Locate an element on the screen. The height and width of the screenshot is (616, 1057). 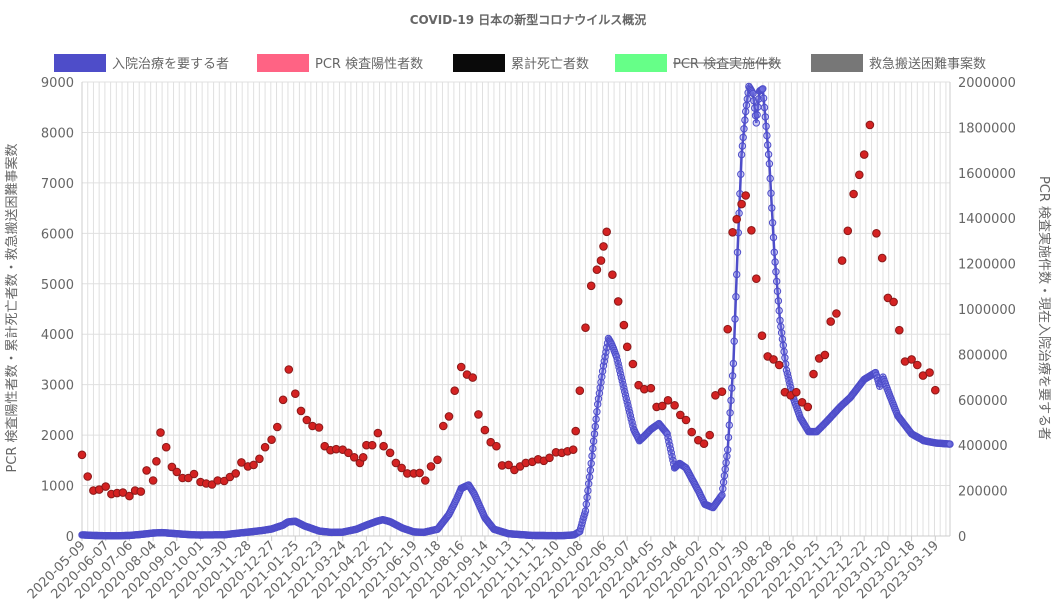
legend-item: 入院治療を要する者 is located at coordinates (141, 63).